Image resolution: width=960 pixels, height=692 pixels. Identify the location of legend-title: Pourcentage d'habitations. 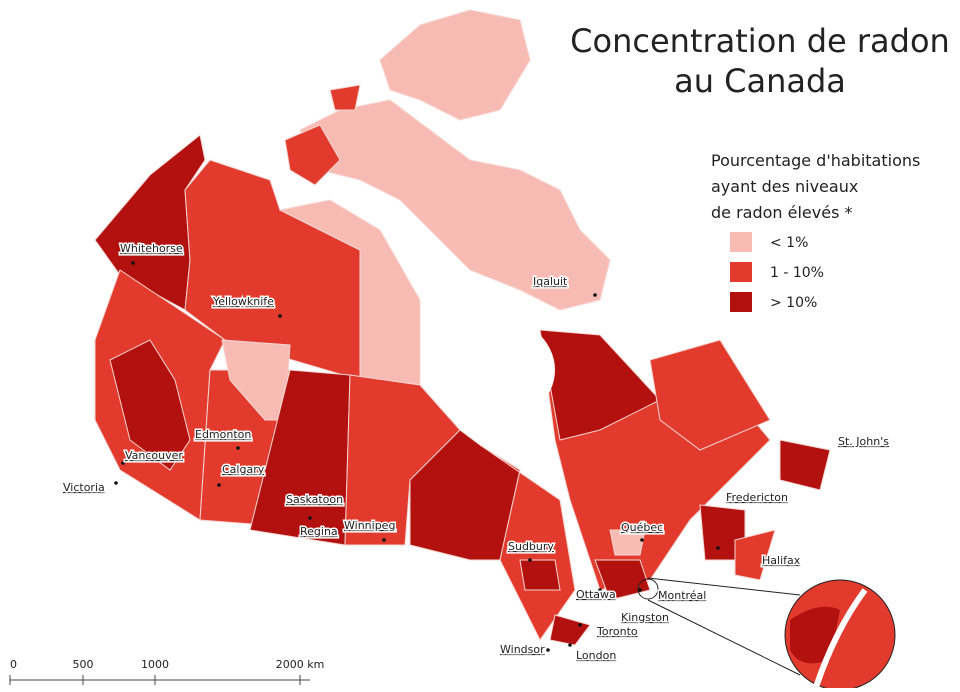
(815, 160).